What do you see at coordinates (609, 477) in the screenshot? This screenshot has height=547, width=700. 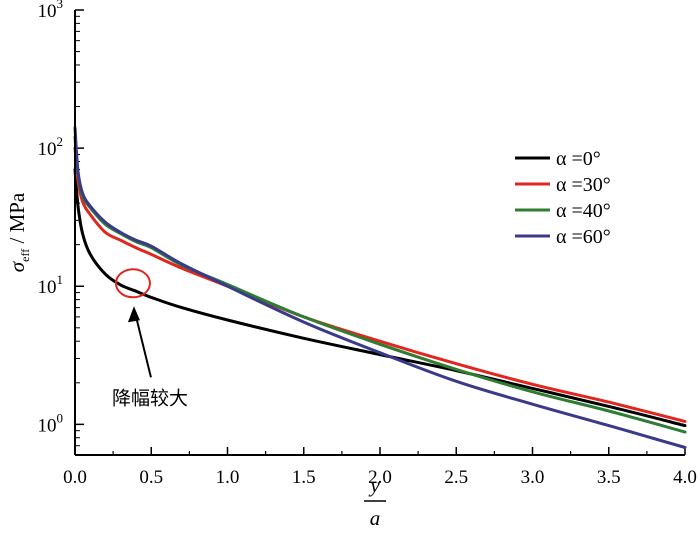 I see `x-tick-label: 3.5` at bounding box center [609, 477].